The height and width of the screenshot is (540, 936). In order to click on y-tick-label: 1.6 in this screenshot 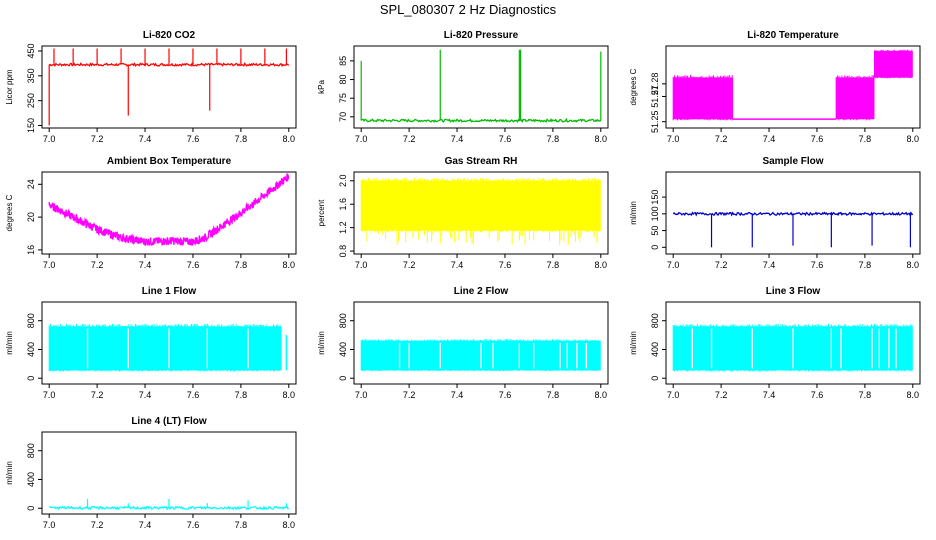, I will do `click(343, 204)`.